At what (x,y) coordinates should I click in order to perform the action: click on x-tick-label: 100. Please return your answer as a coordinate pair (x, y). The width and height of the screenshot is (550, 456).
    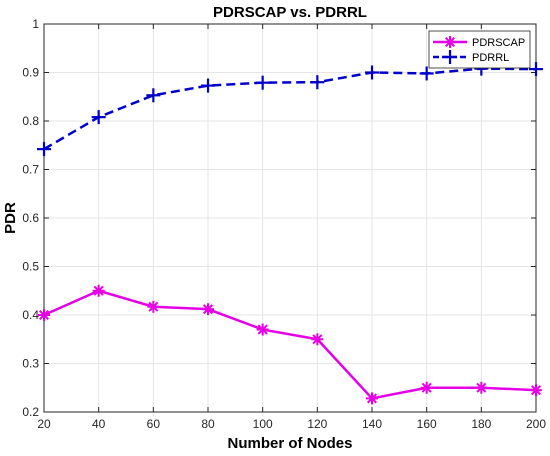
    Looking at the image, I should click on (263, 424).